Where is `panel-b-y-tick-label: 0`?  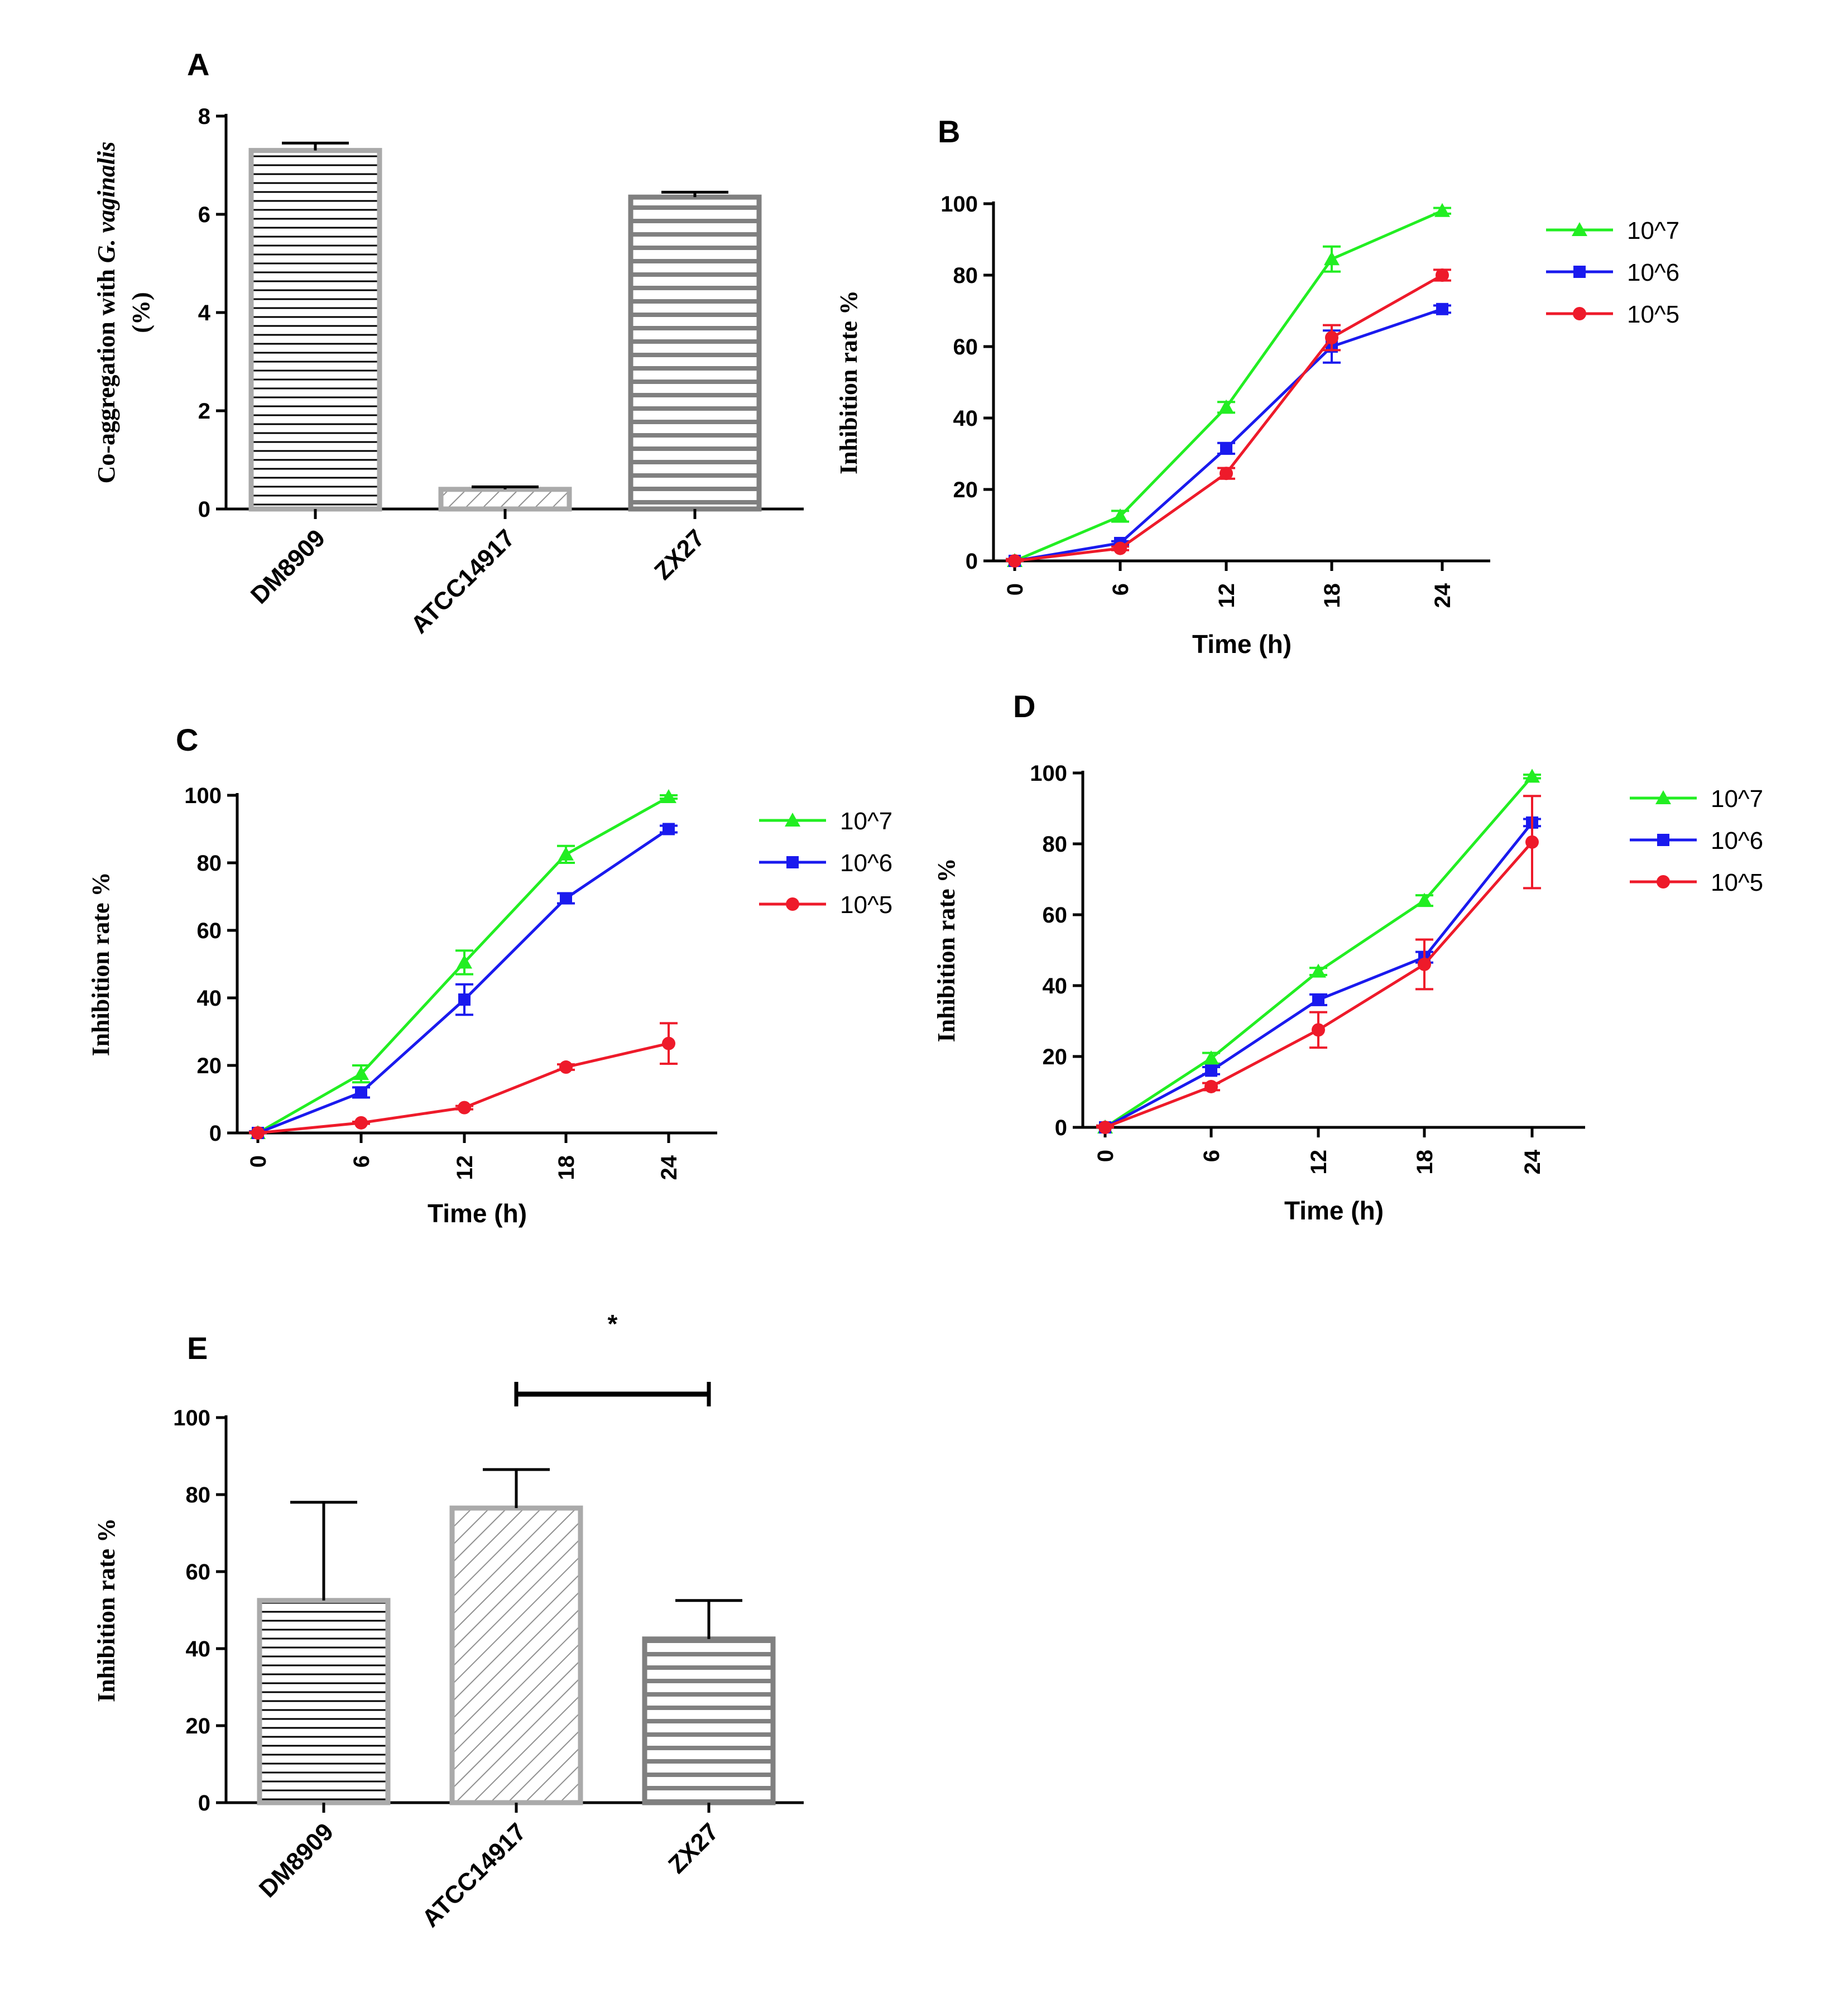 panel-b-y-tick-label: 0 is located at coordinates (972, 562).